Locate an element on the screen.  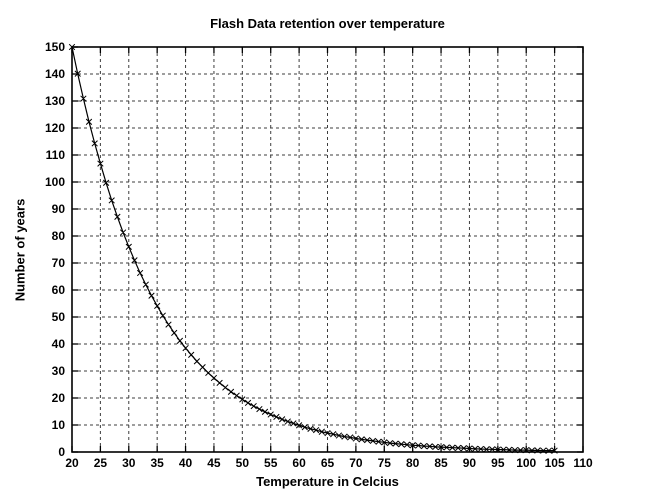
x-tick-label: 100 is located at coordinates (526, 463).